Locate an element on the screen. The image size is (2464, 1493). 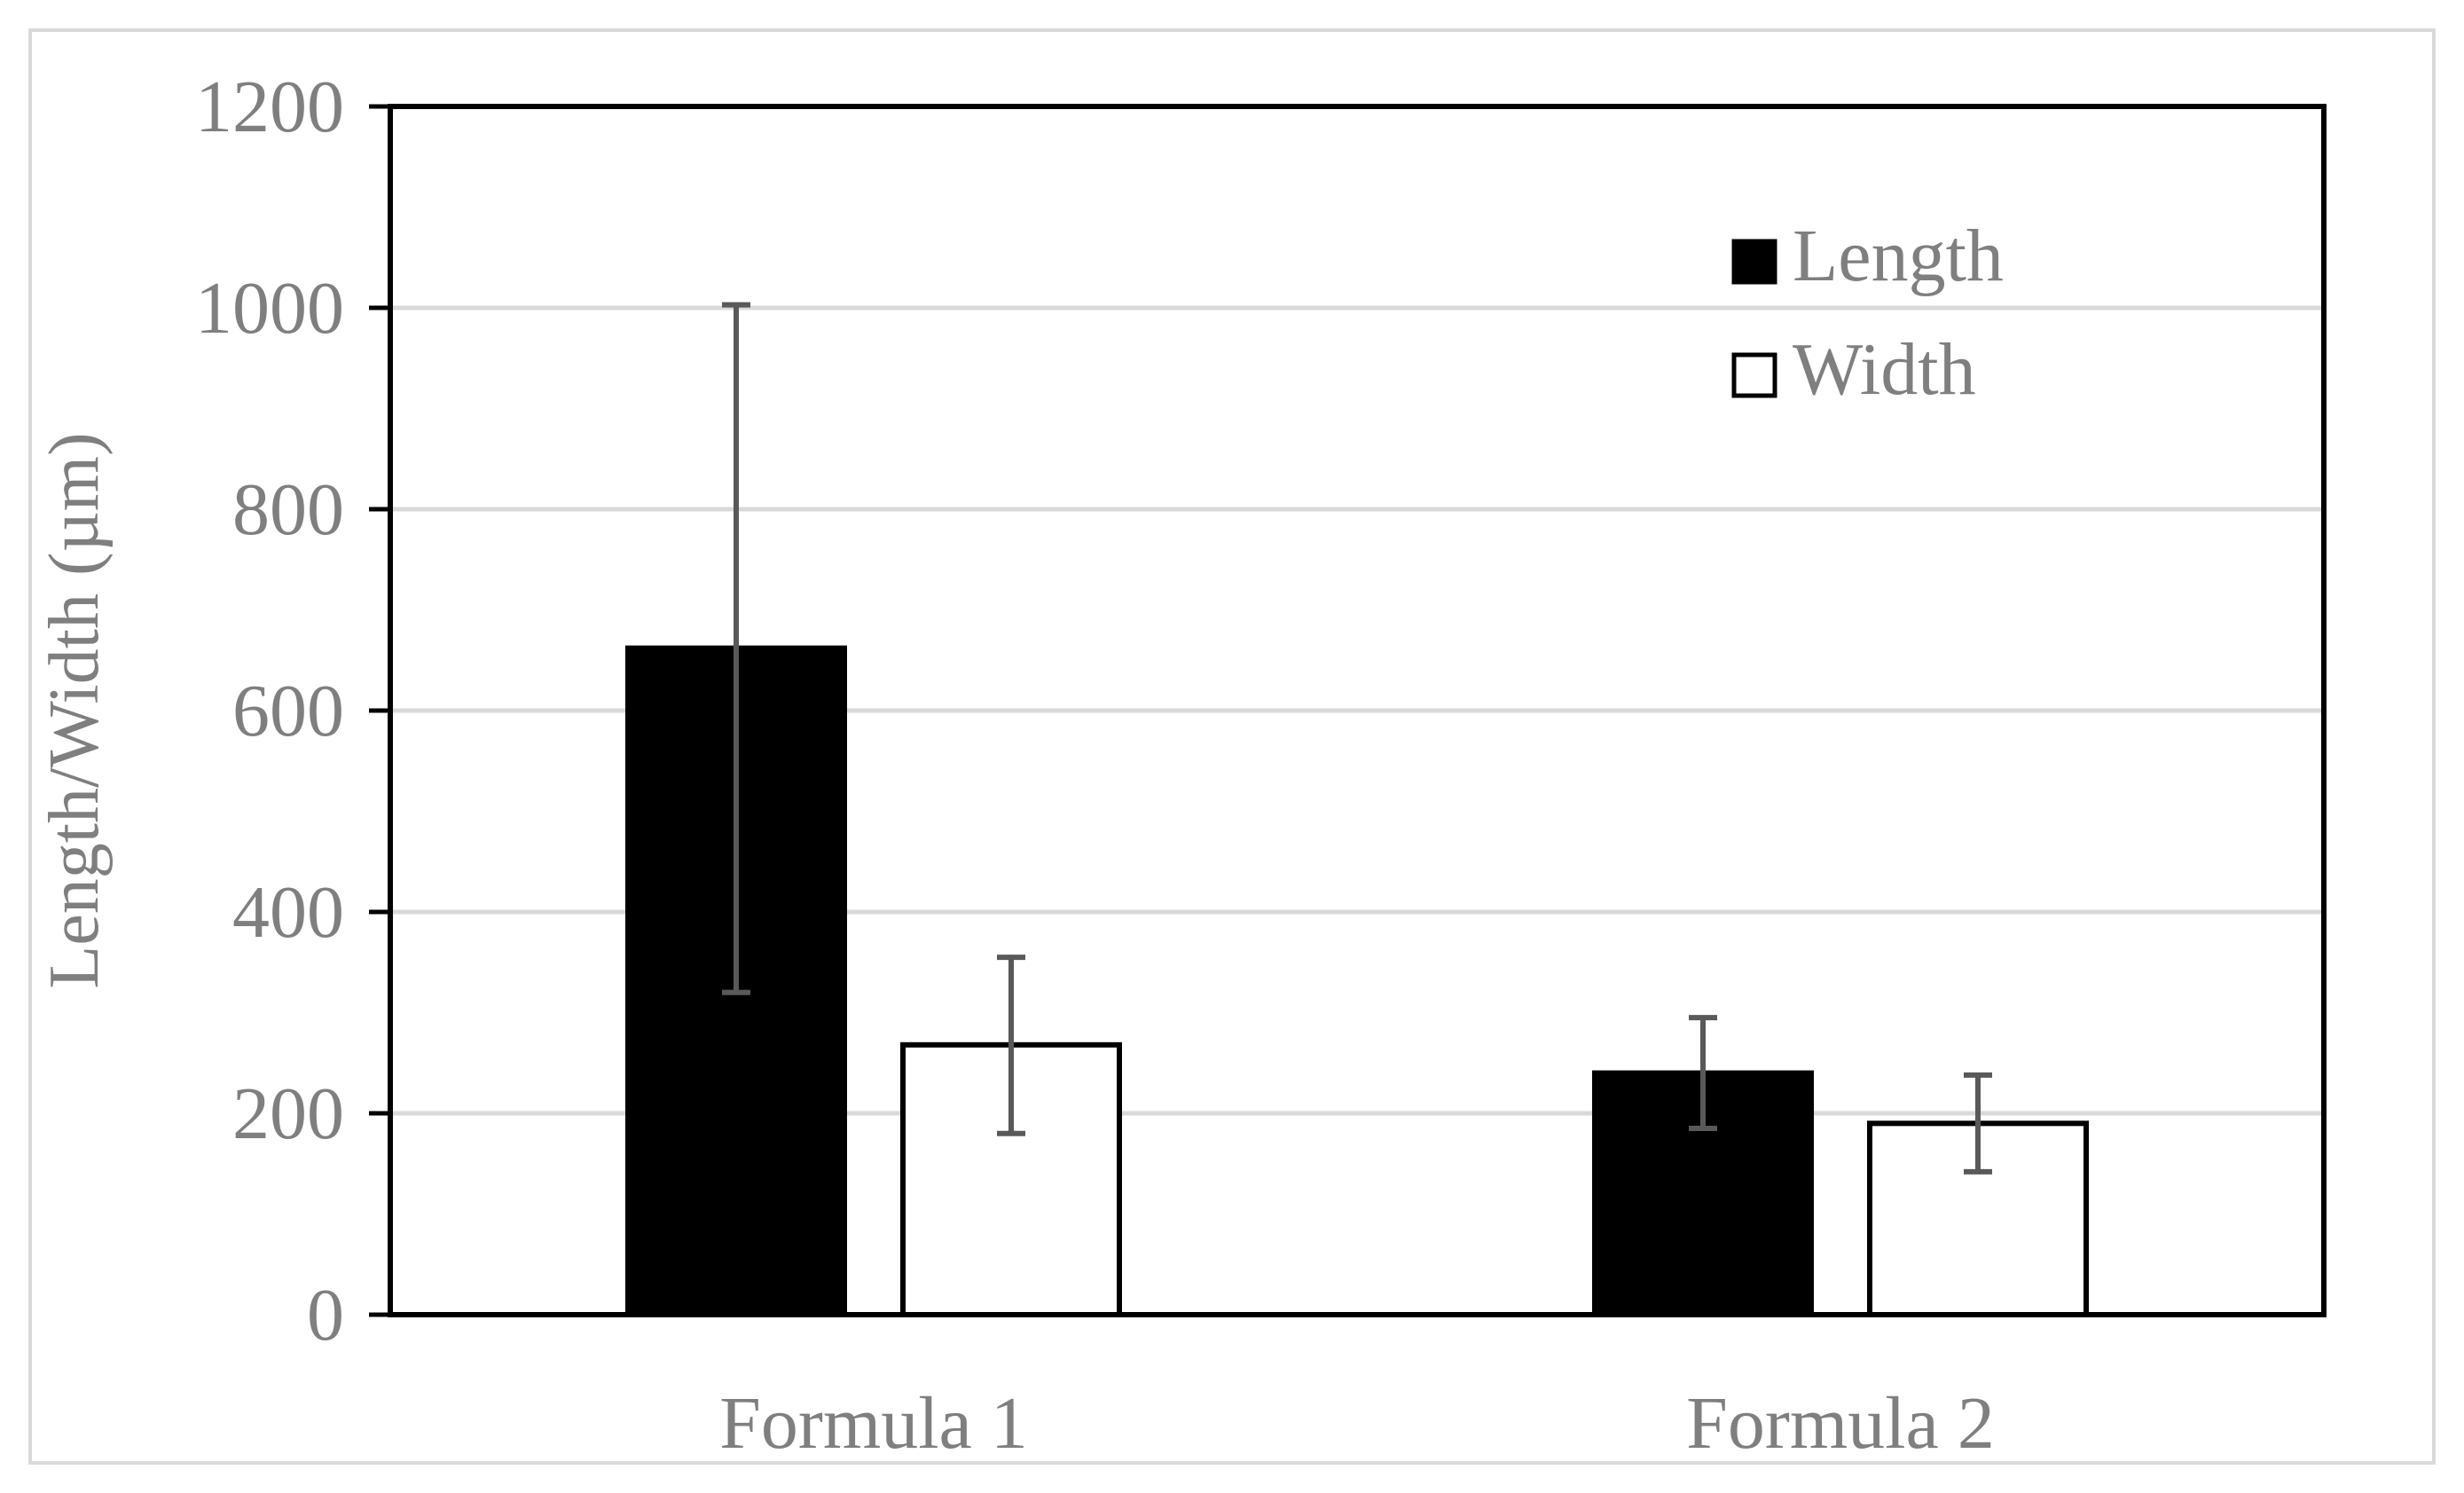
legend-swatch-width is located at coordinates (1754, 375).